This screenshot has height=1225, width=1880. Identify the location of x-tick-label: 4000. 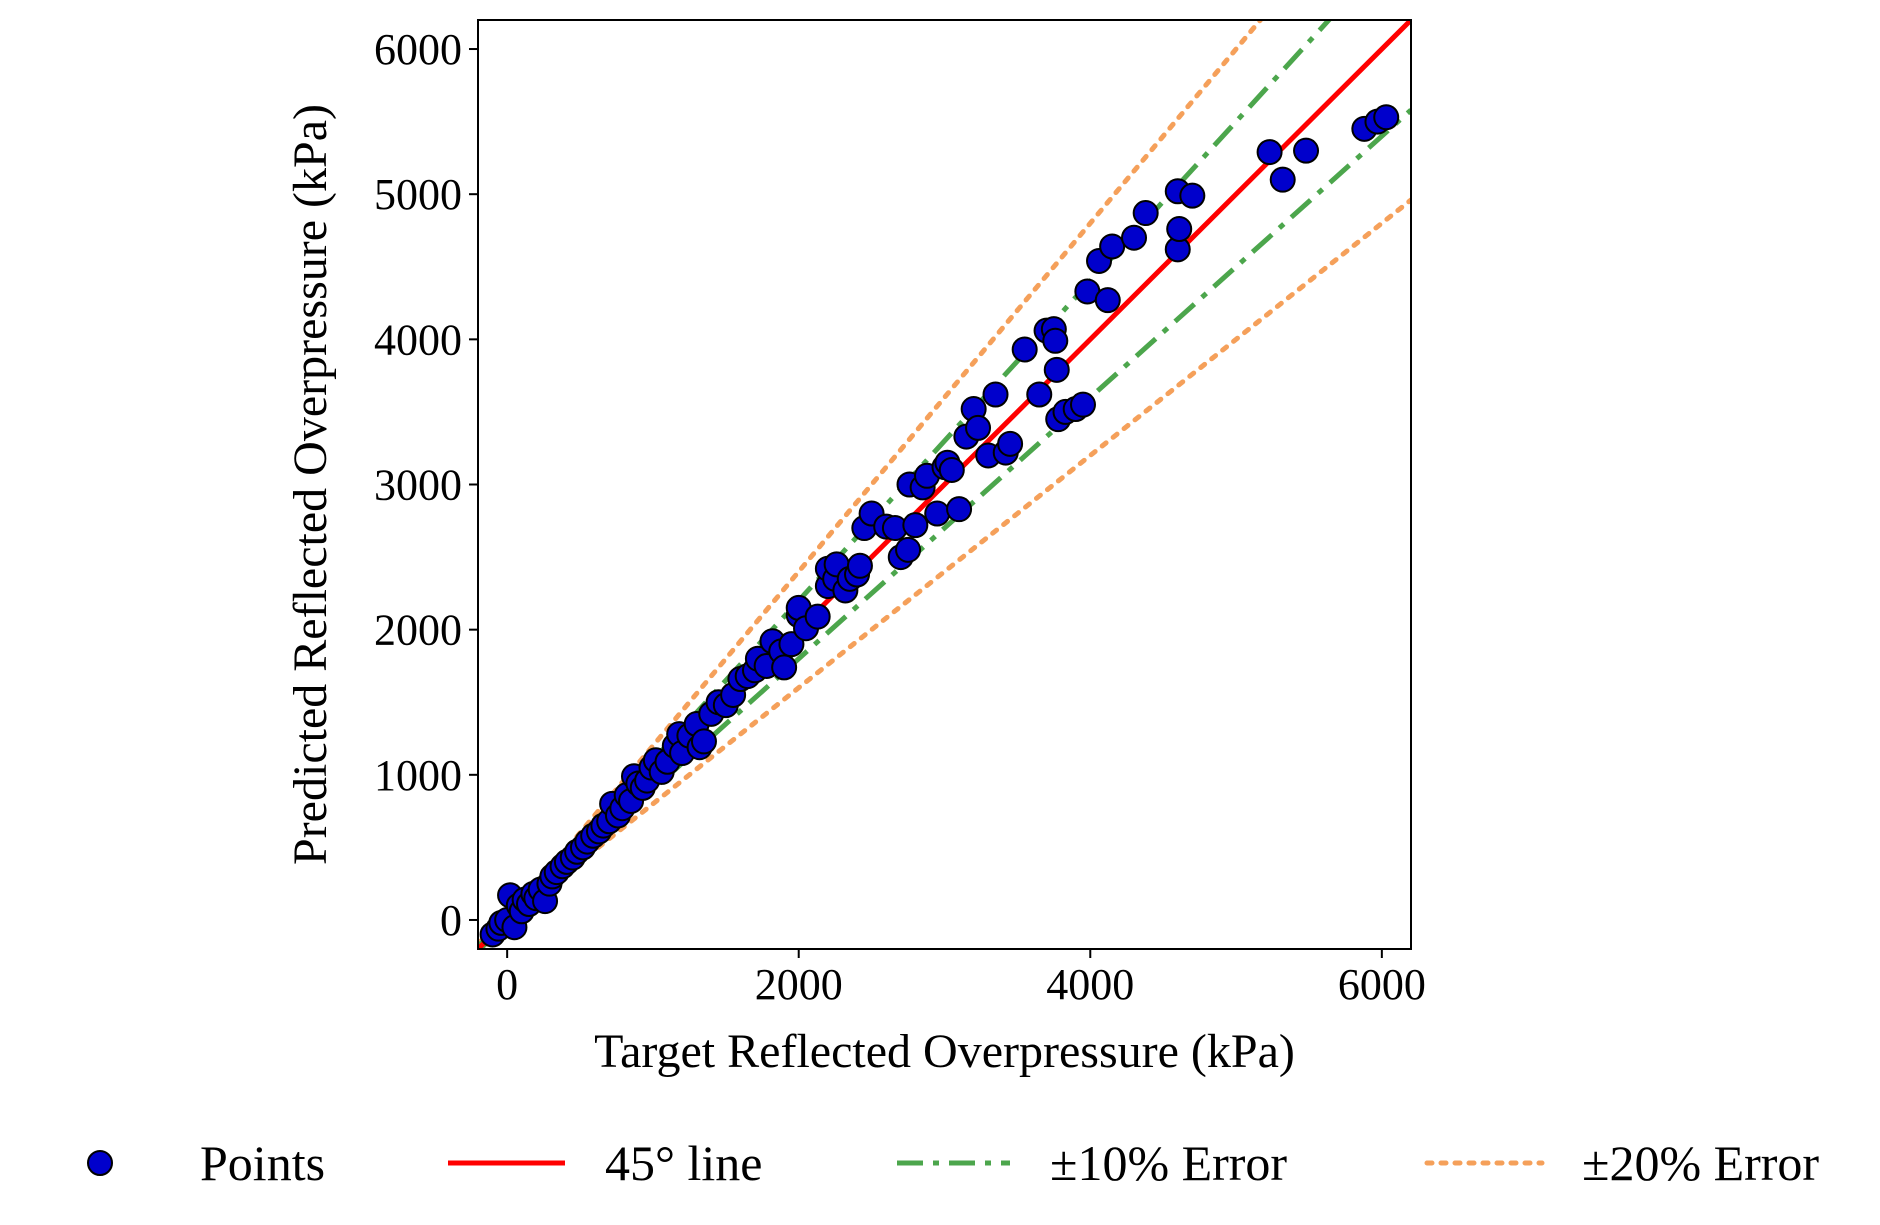
(1090, 984).